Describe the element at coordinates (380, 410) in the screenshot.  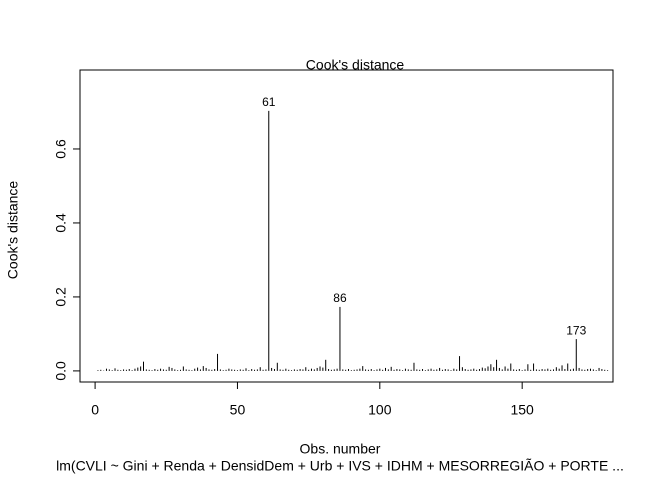
I see `x-tick-label: 100` at that location.